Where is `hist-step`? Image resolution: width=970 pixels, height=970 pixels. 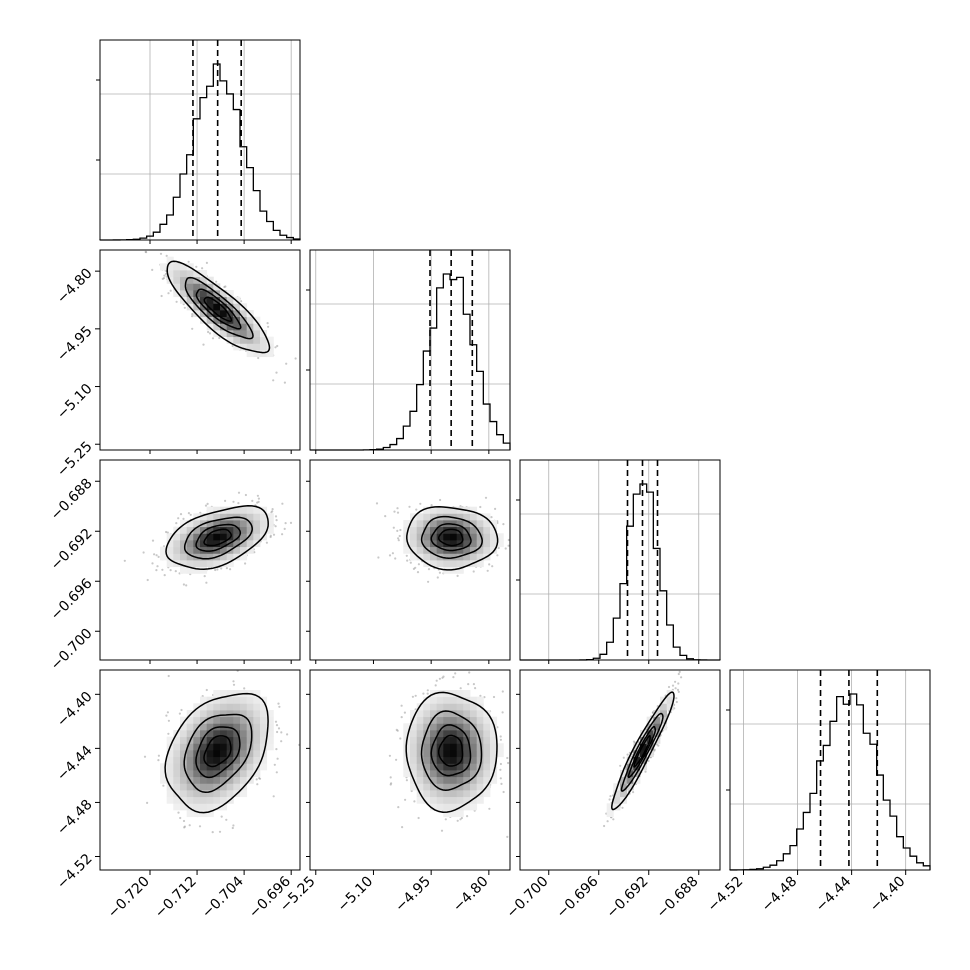
hist-step is located at coordinates (410, 362).